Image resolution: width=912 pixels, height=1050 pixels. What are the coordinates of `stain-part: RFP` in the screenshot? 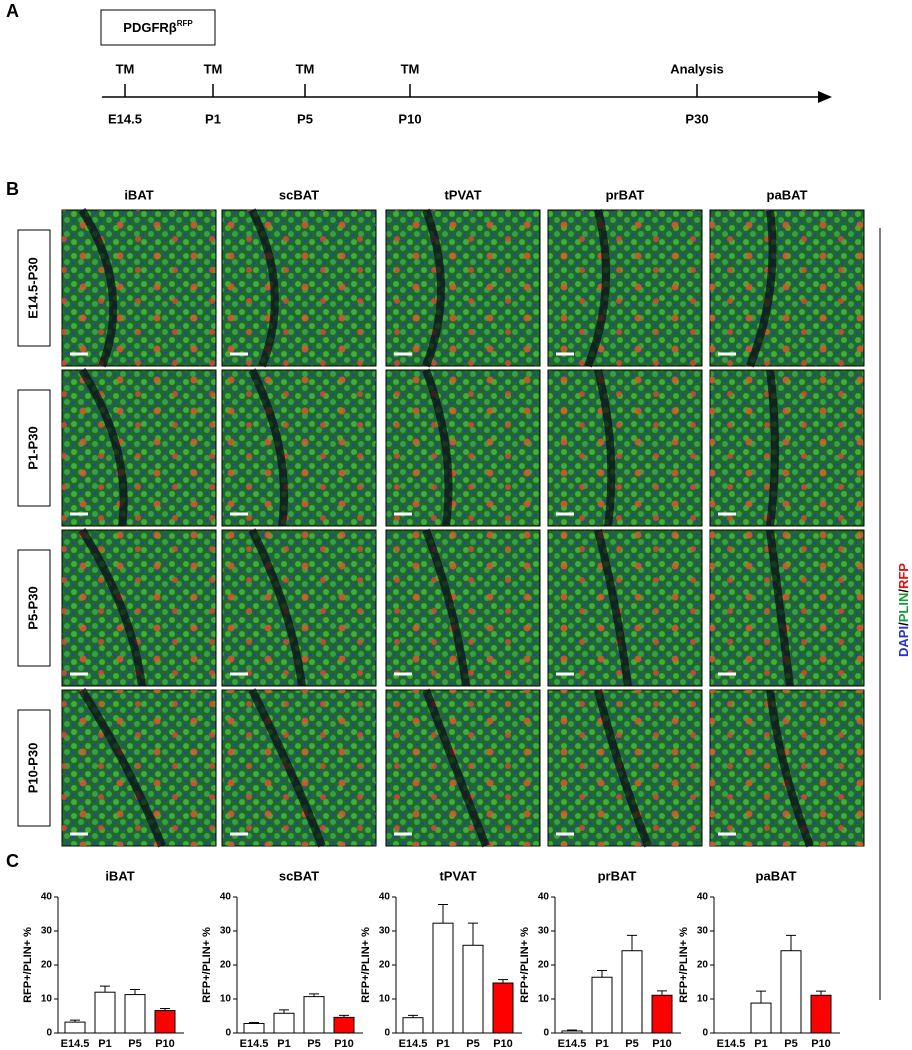 It's located at (903, 576).